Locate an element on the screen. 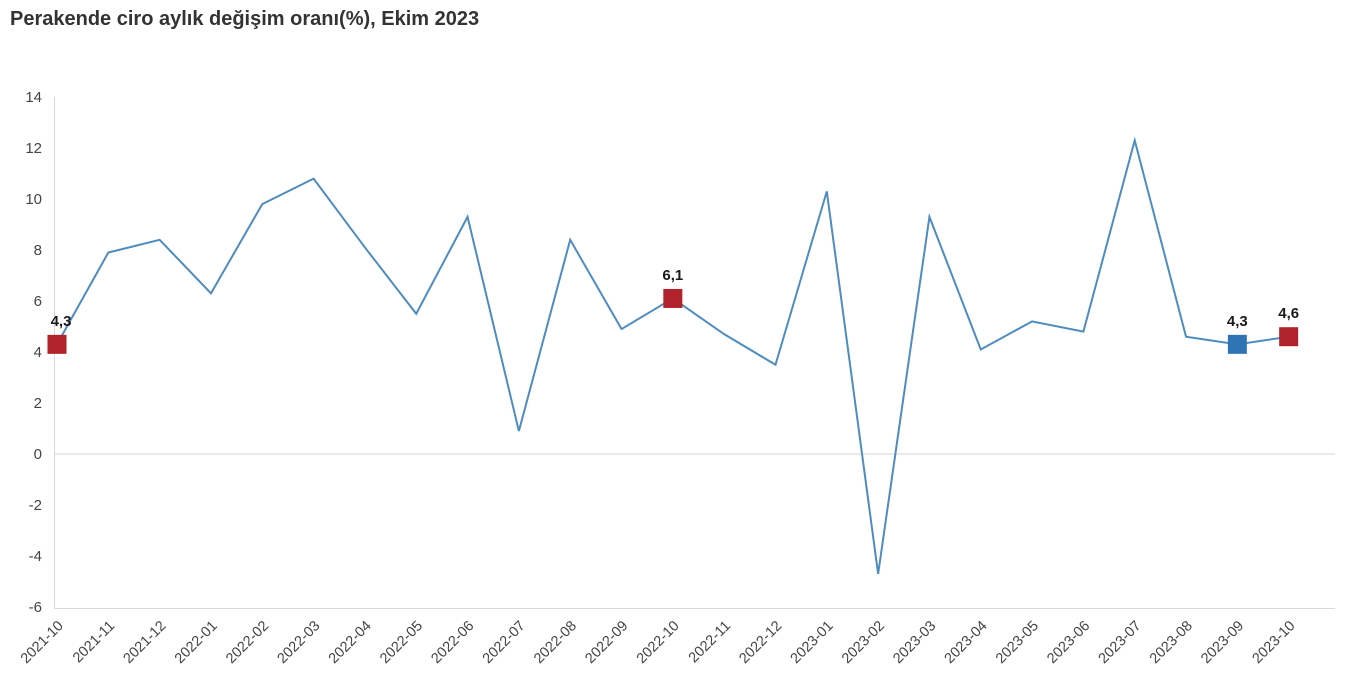 This screenshot has width=1347, height=700. x-axis-tick-label: 2022-02 is located at coordinates (247, 642).